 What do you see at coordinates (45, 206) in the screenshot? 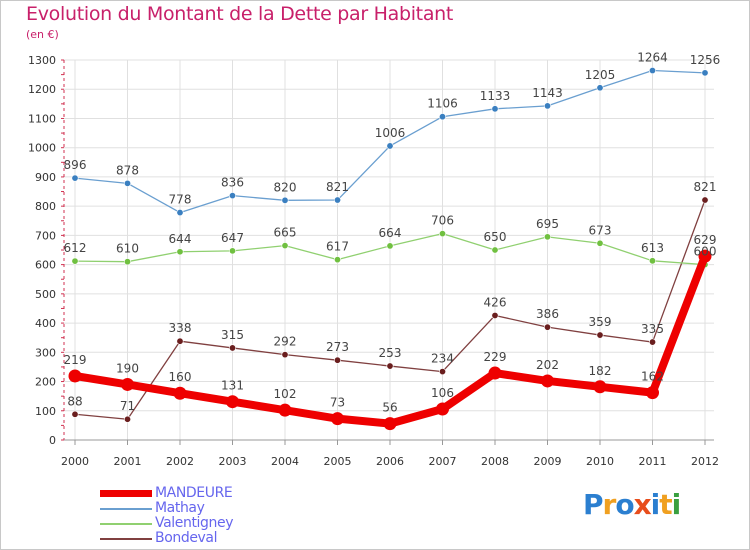
I see `y-tick-label: 800` at bounding box center [45, 206].